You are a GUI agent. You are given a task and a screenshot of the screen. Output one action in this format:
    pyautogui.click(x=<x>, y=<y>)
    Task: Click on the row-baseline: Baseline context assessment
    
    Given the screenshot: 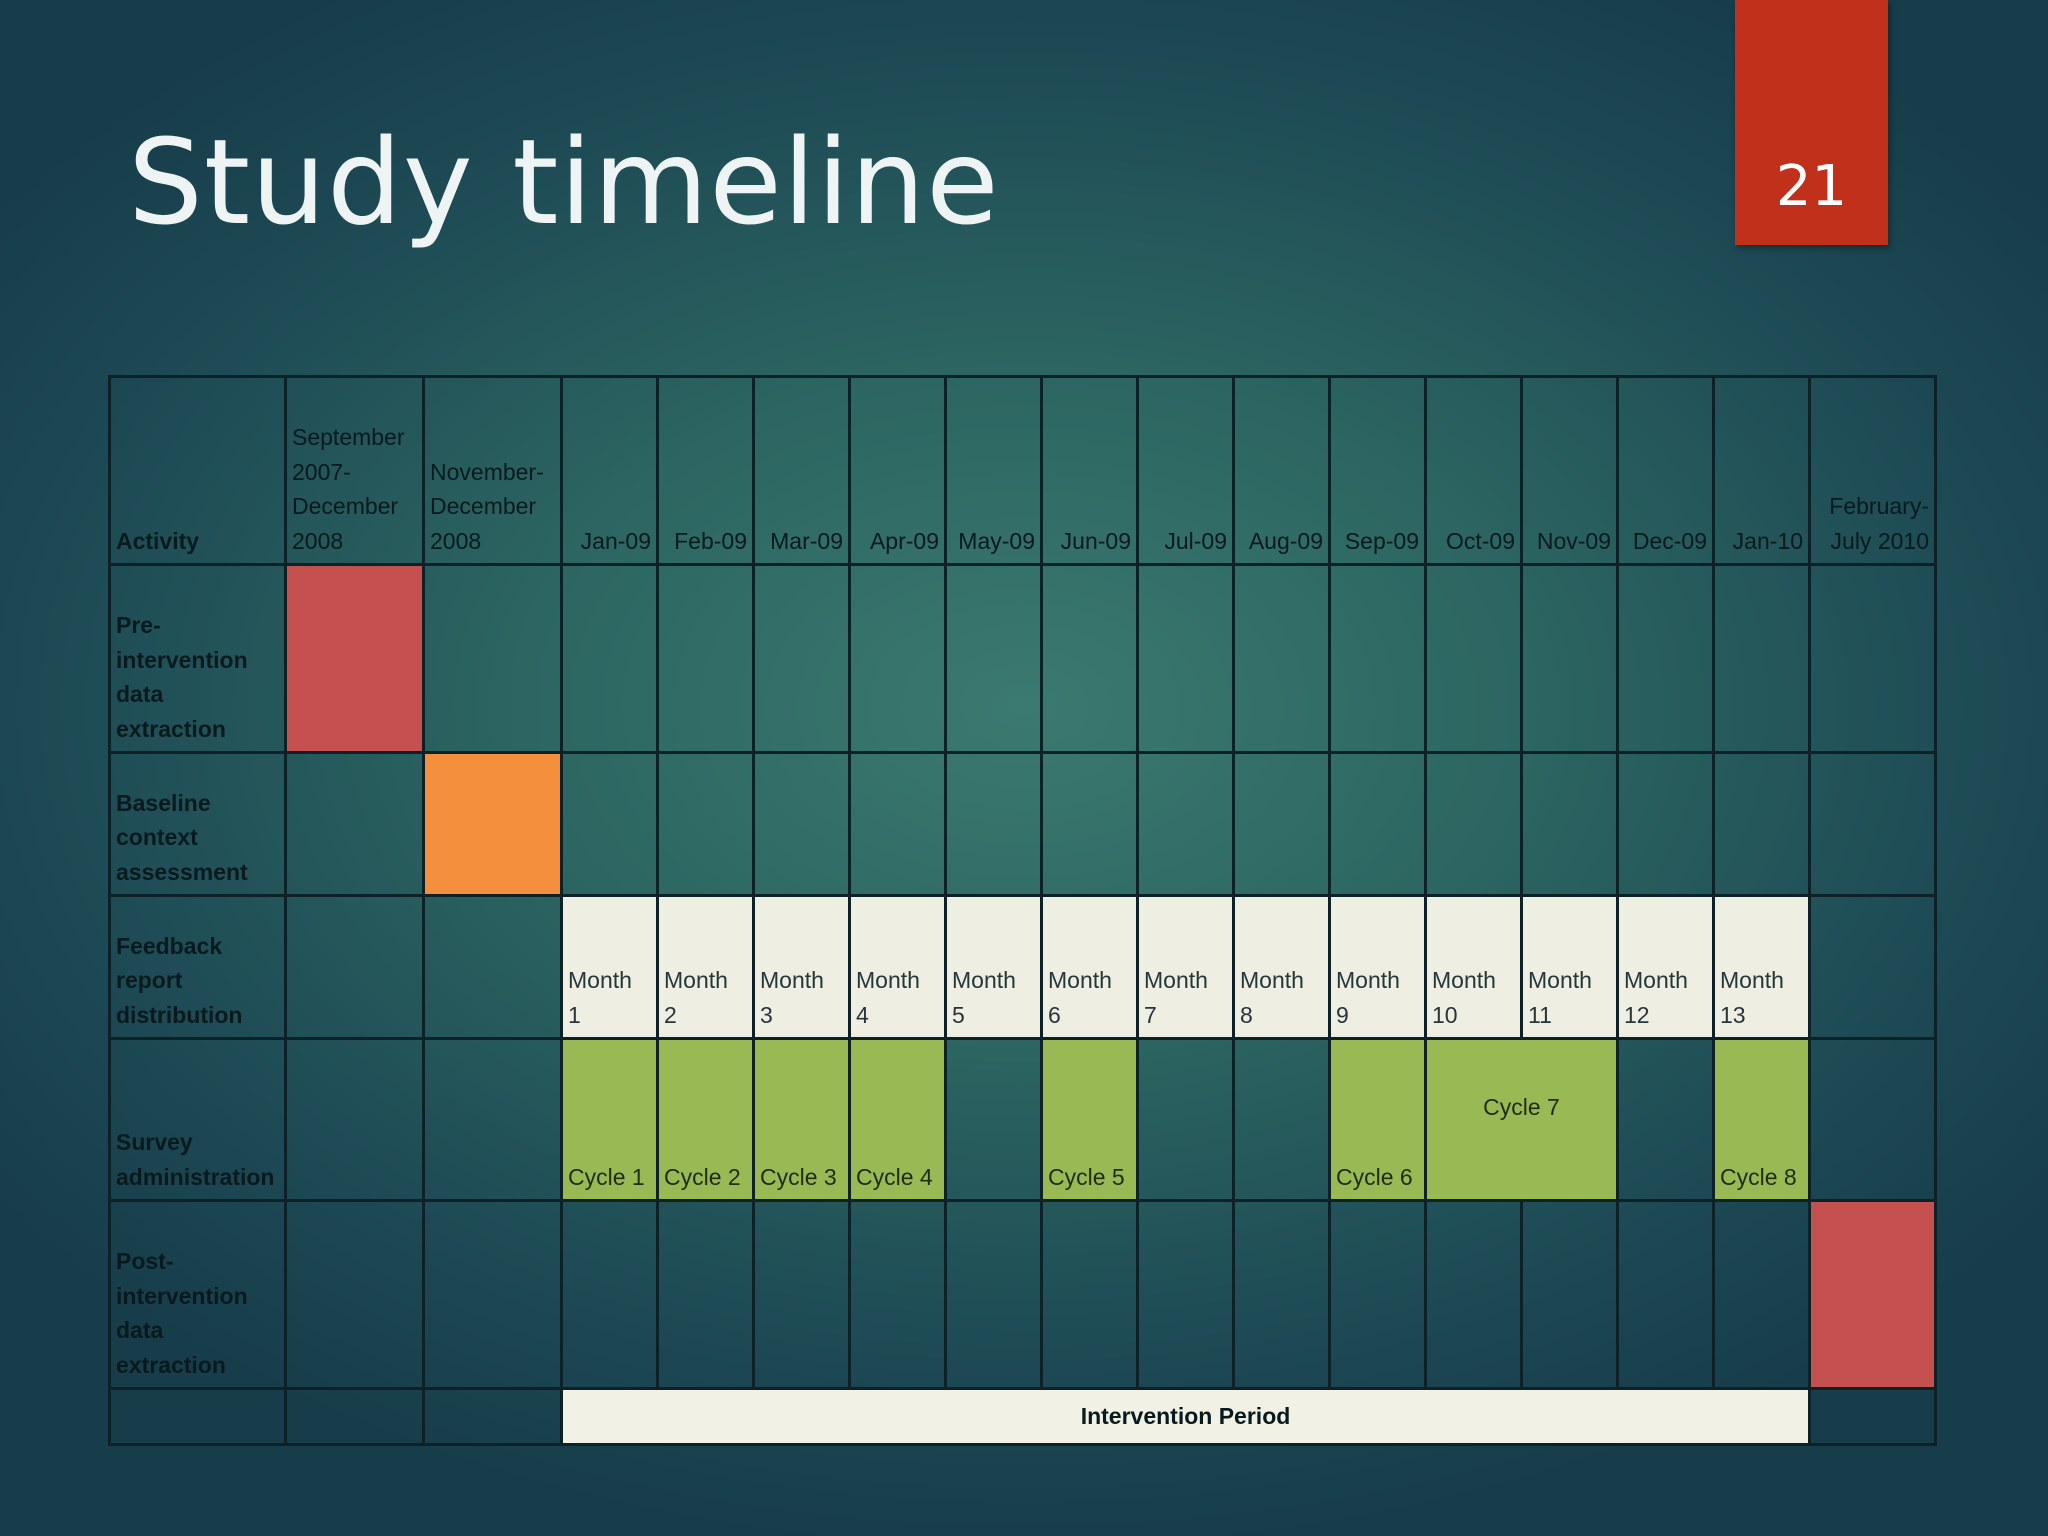 What is the action you would take?
    pyautogui.click(x=1022, y=824)
    